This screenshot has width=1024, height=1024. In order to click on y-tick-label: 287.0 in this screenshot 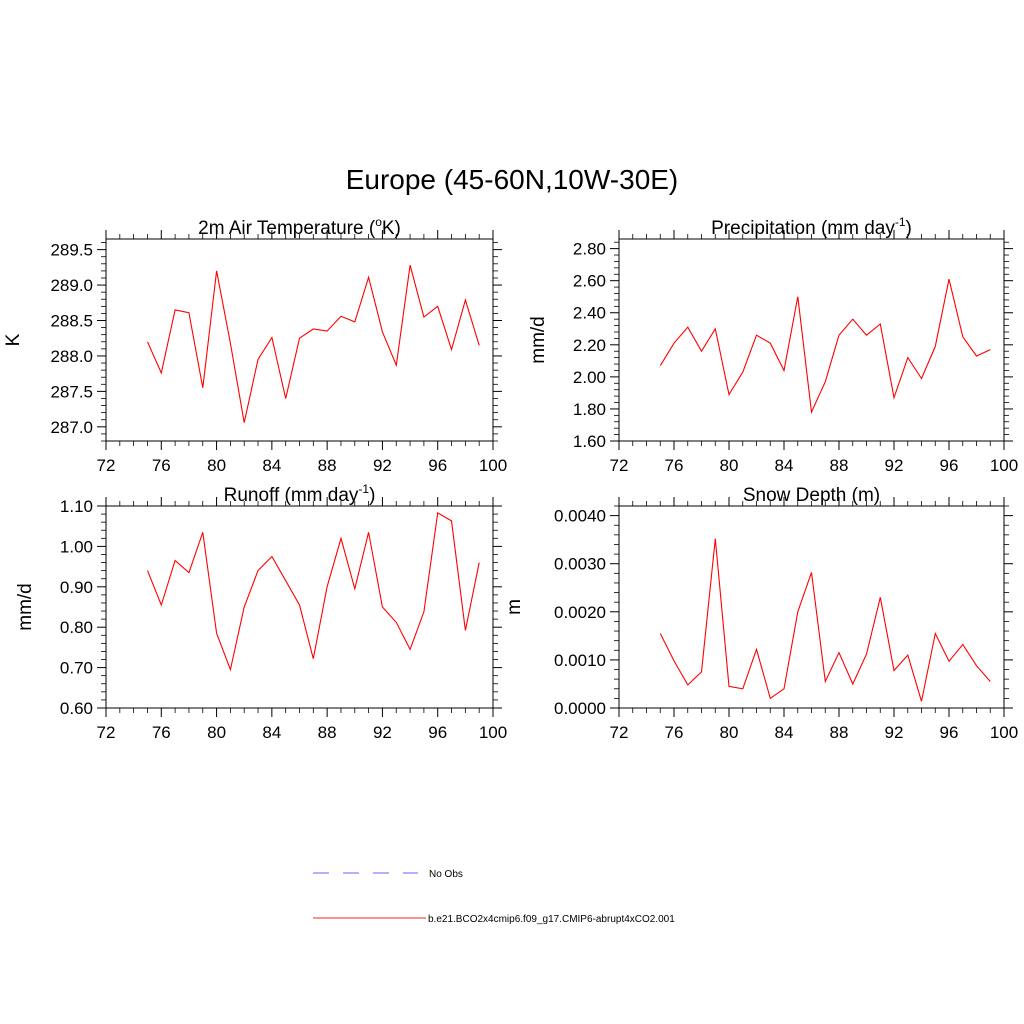, I will do `click(71, 427)`.